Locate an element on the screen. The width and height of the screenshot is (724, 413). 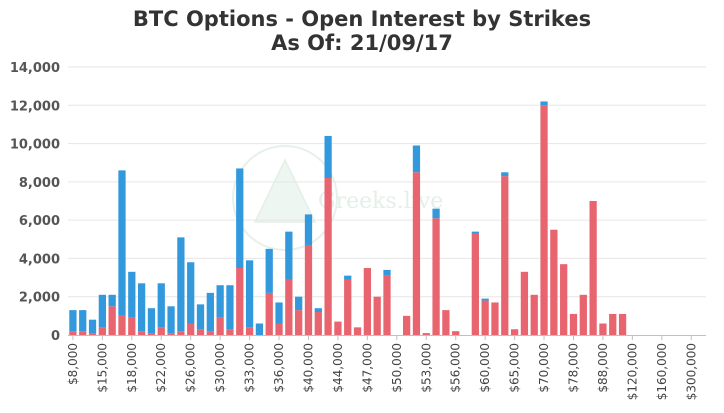
x-tick-label: $160,000 is located at coordinates (662, 371).